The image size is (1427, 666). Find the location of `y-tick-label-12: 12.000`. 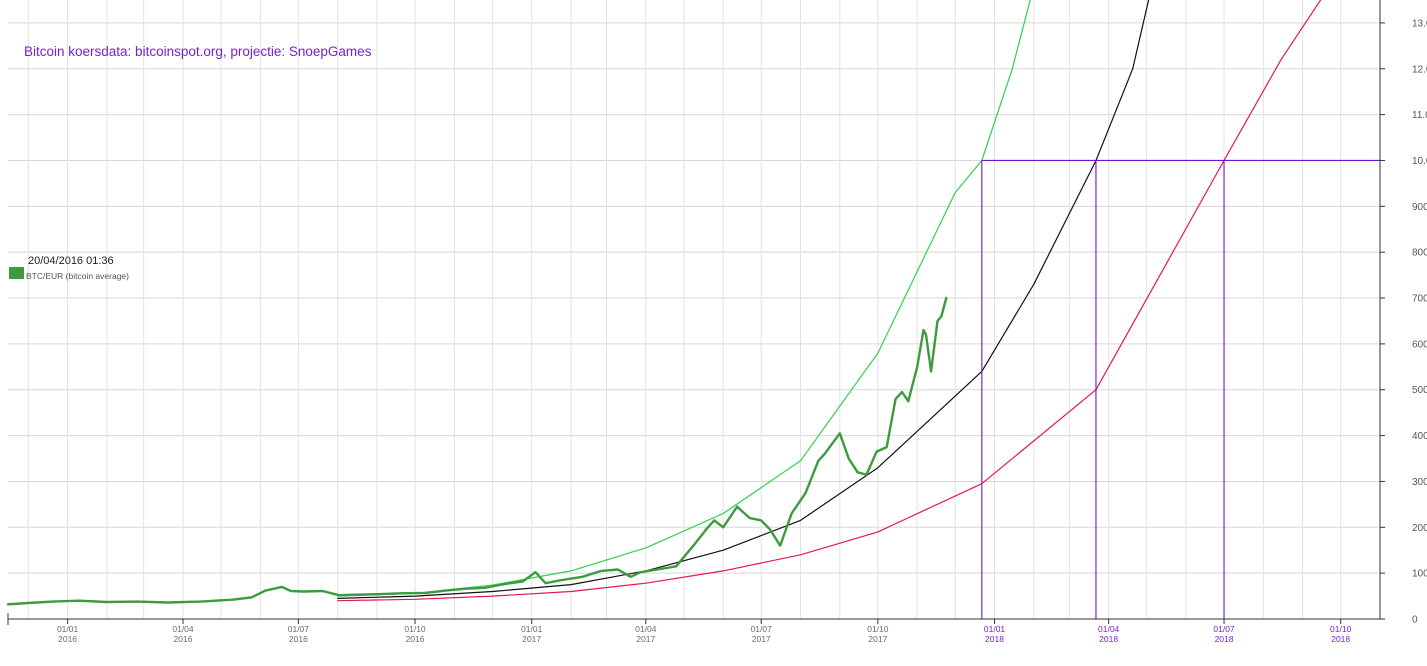

y-tick-label-12: 12.000 is located at coordinates (1419, 69).